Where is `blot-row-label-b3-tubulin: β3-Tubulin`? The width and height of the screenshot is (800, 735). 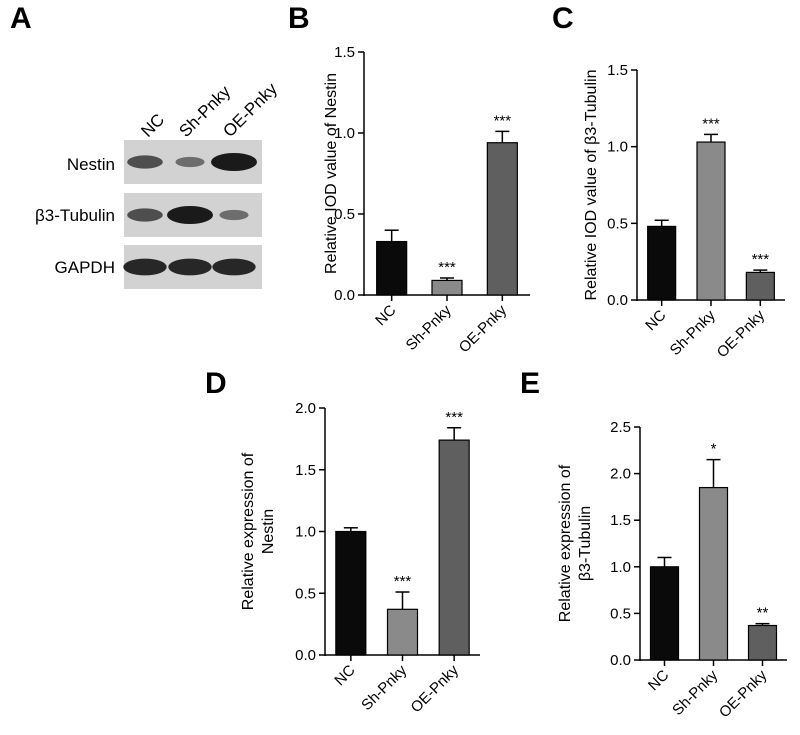
blot-row-label-b3-tubulin: β3-Tubulin is located at coordinates (75, 215).